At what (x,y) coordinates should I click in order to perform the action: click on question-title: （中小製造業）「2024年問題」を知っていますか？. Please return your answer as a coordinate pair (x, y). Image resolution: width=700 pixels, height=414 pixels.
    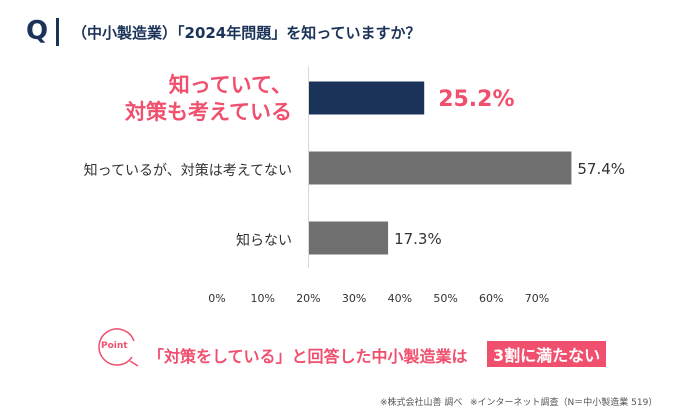
    Looking at the image, I should click on (246, 33).